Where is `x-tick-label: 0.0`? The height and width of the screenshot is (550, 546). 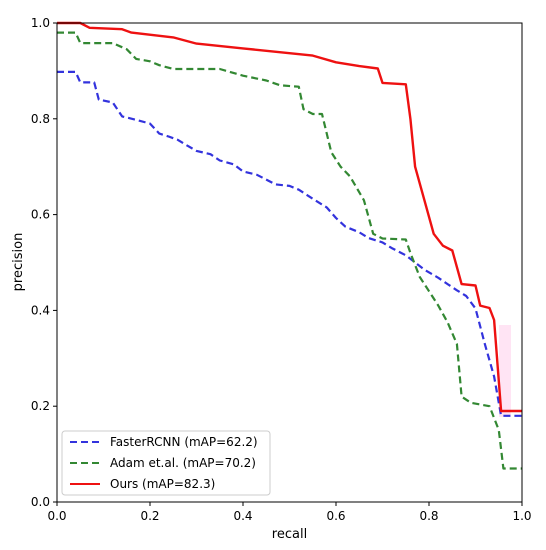 x-tick-label: 0.0 is located at coordinates (56, 516).